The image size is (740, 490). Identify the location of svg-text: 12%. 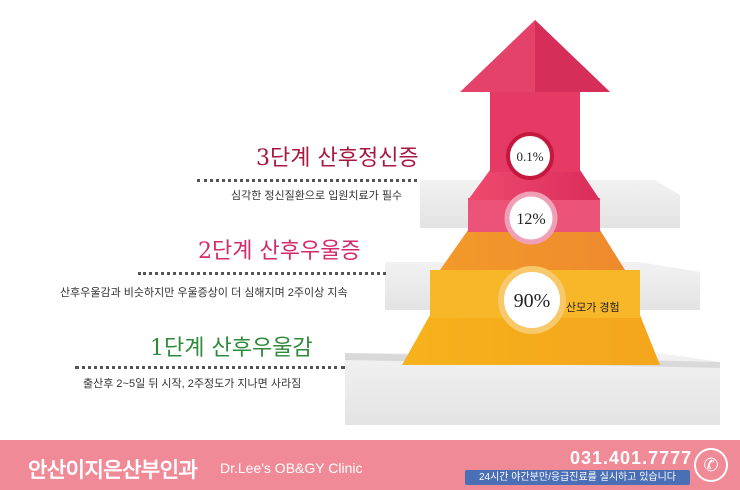
(530, 219).